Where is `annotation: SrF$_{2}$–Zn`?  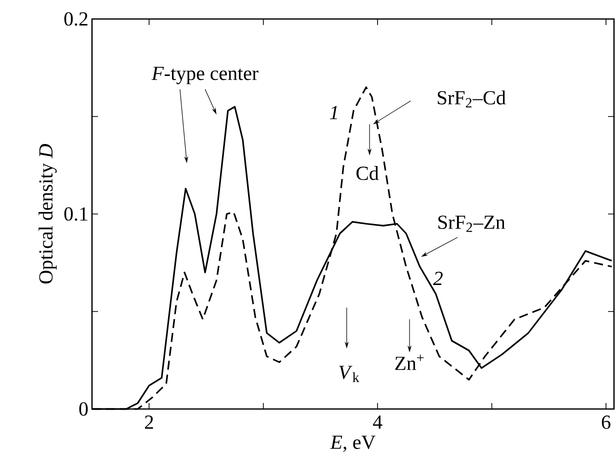
annotation: SrF$_{2}$–Zn is located at coordinates (472, 224).